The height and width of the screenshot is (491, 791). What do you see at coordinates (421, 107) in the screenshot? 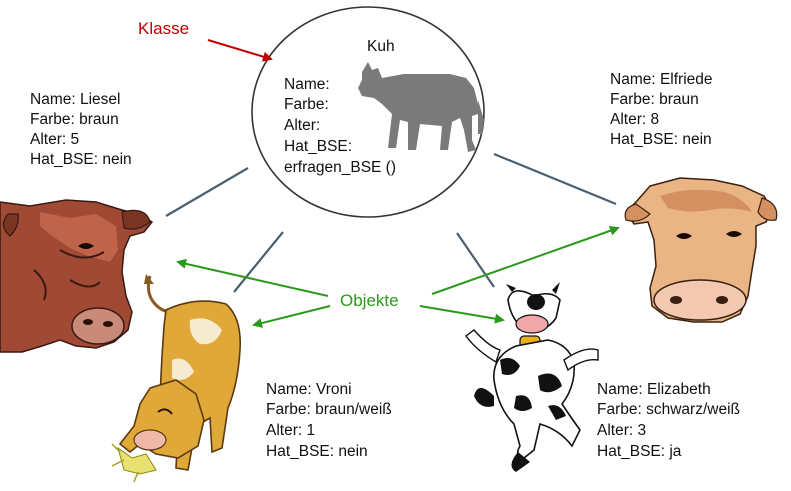
I see `cow-silhouette-icon` at bounding box center [421, 107].